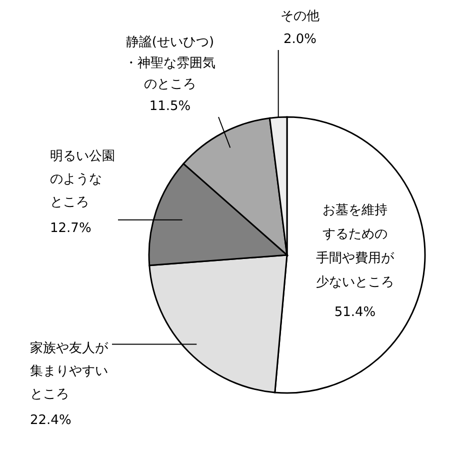  What do you see at coordinates (69, 371) in the screenshot?
I see `slice-label: 家族や友人が集まりやすいところ` at bounding box center [69, 371].